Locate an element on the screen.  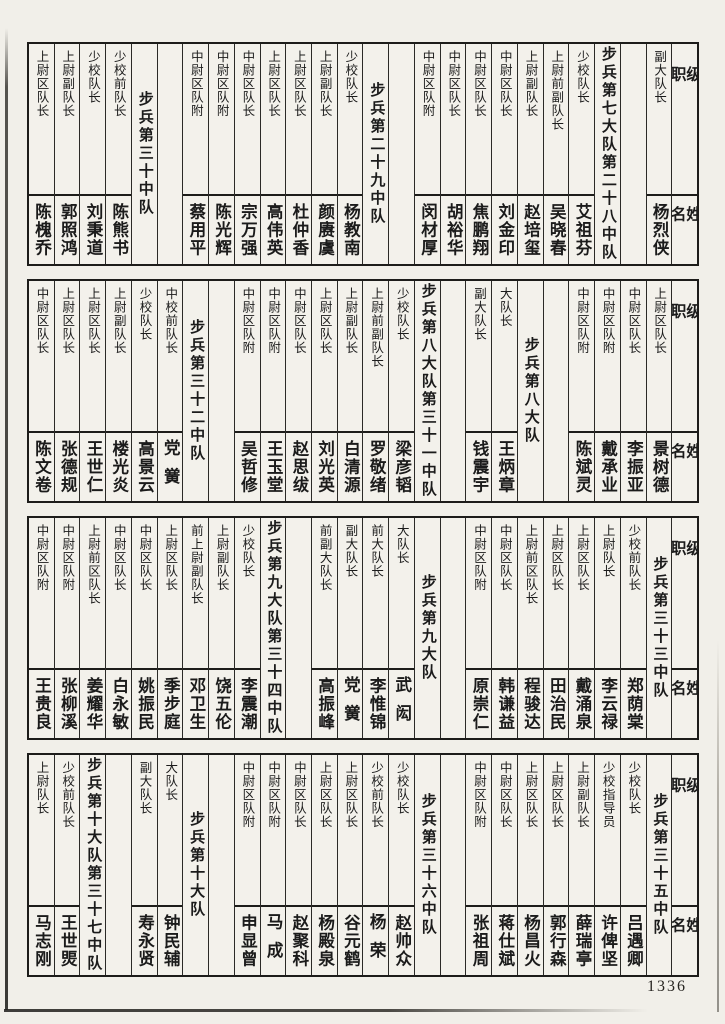
name-cell: 杨荣 is located at coordinates (375, 941).